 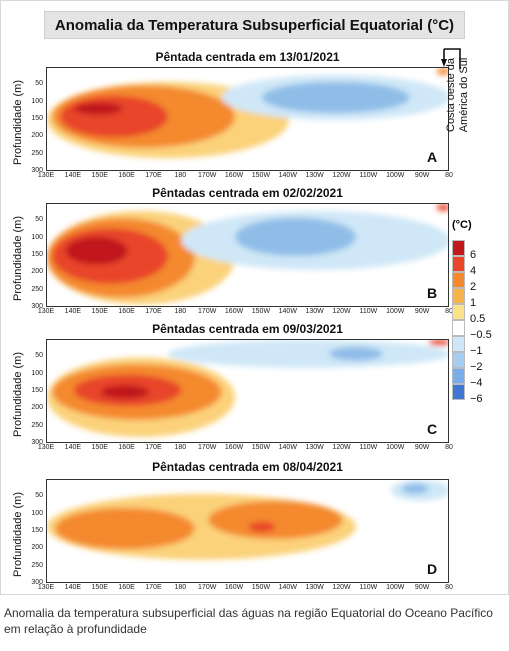 What do you see at coordinates (37, 373) in the screenshot?
I see `y-tick-label: 100` at bounding box center [37, 373].